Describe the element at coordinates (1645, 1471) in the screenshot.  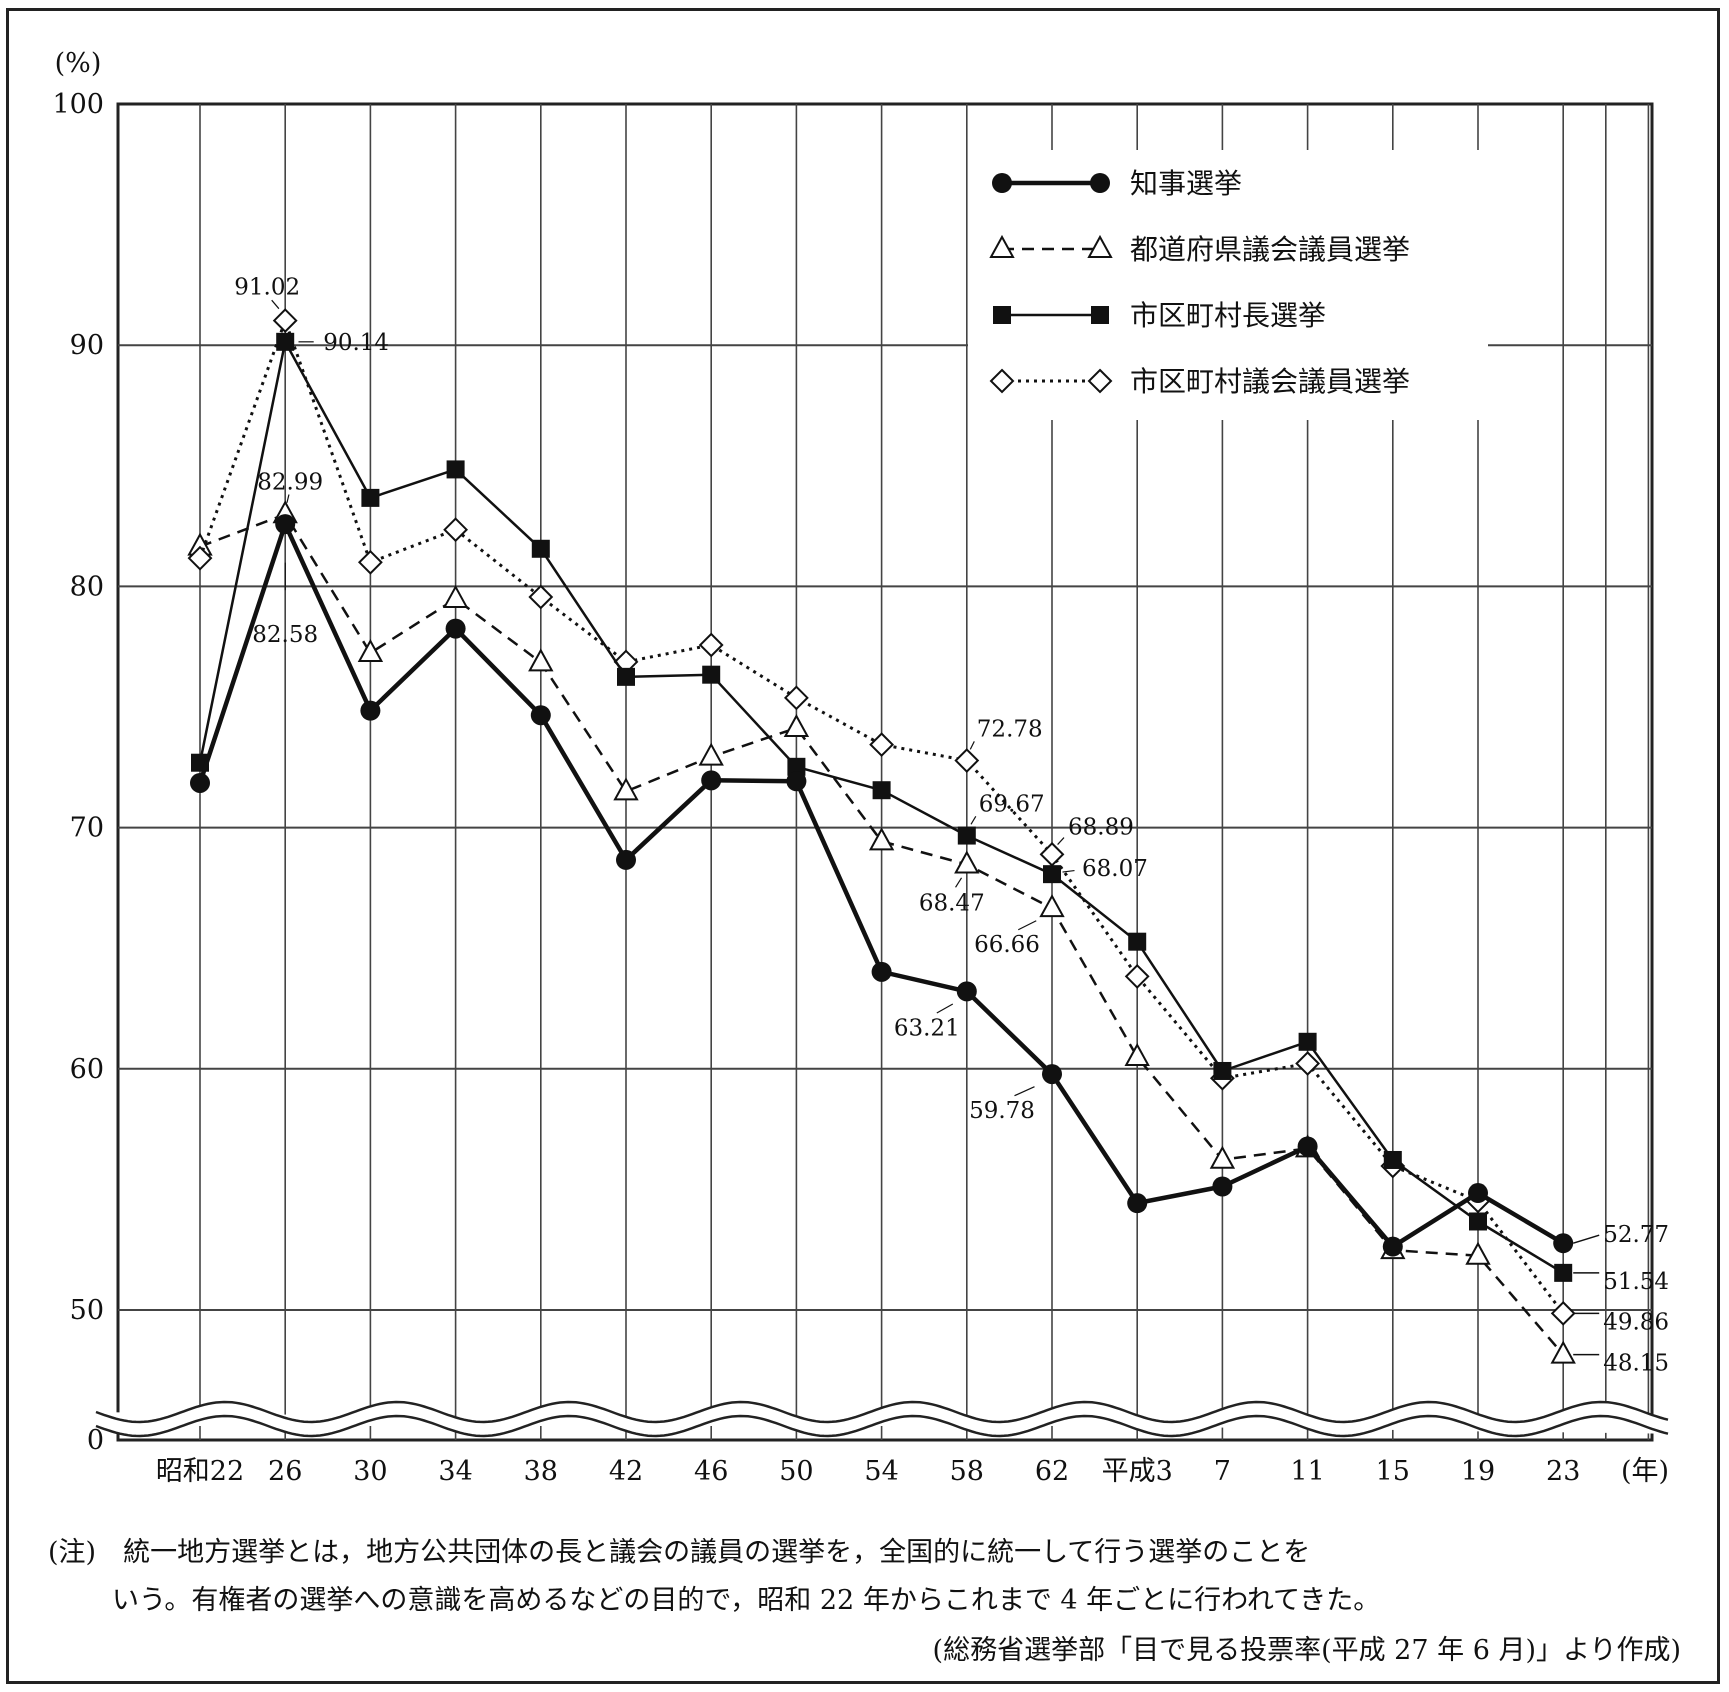
I see `x-unit-label: (年)` at that location.